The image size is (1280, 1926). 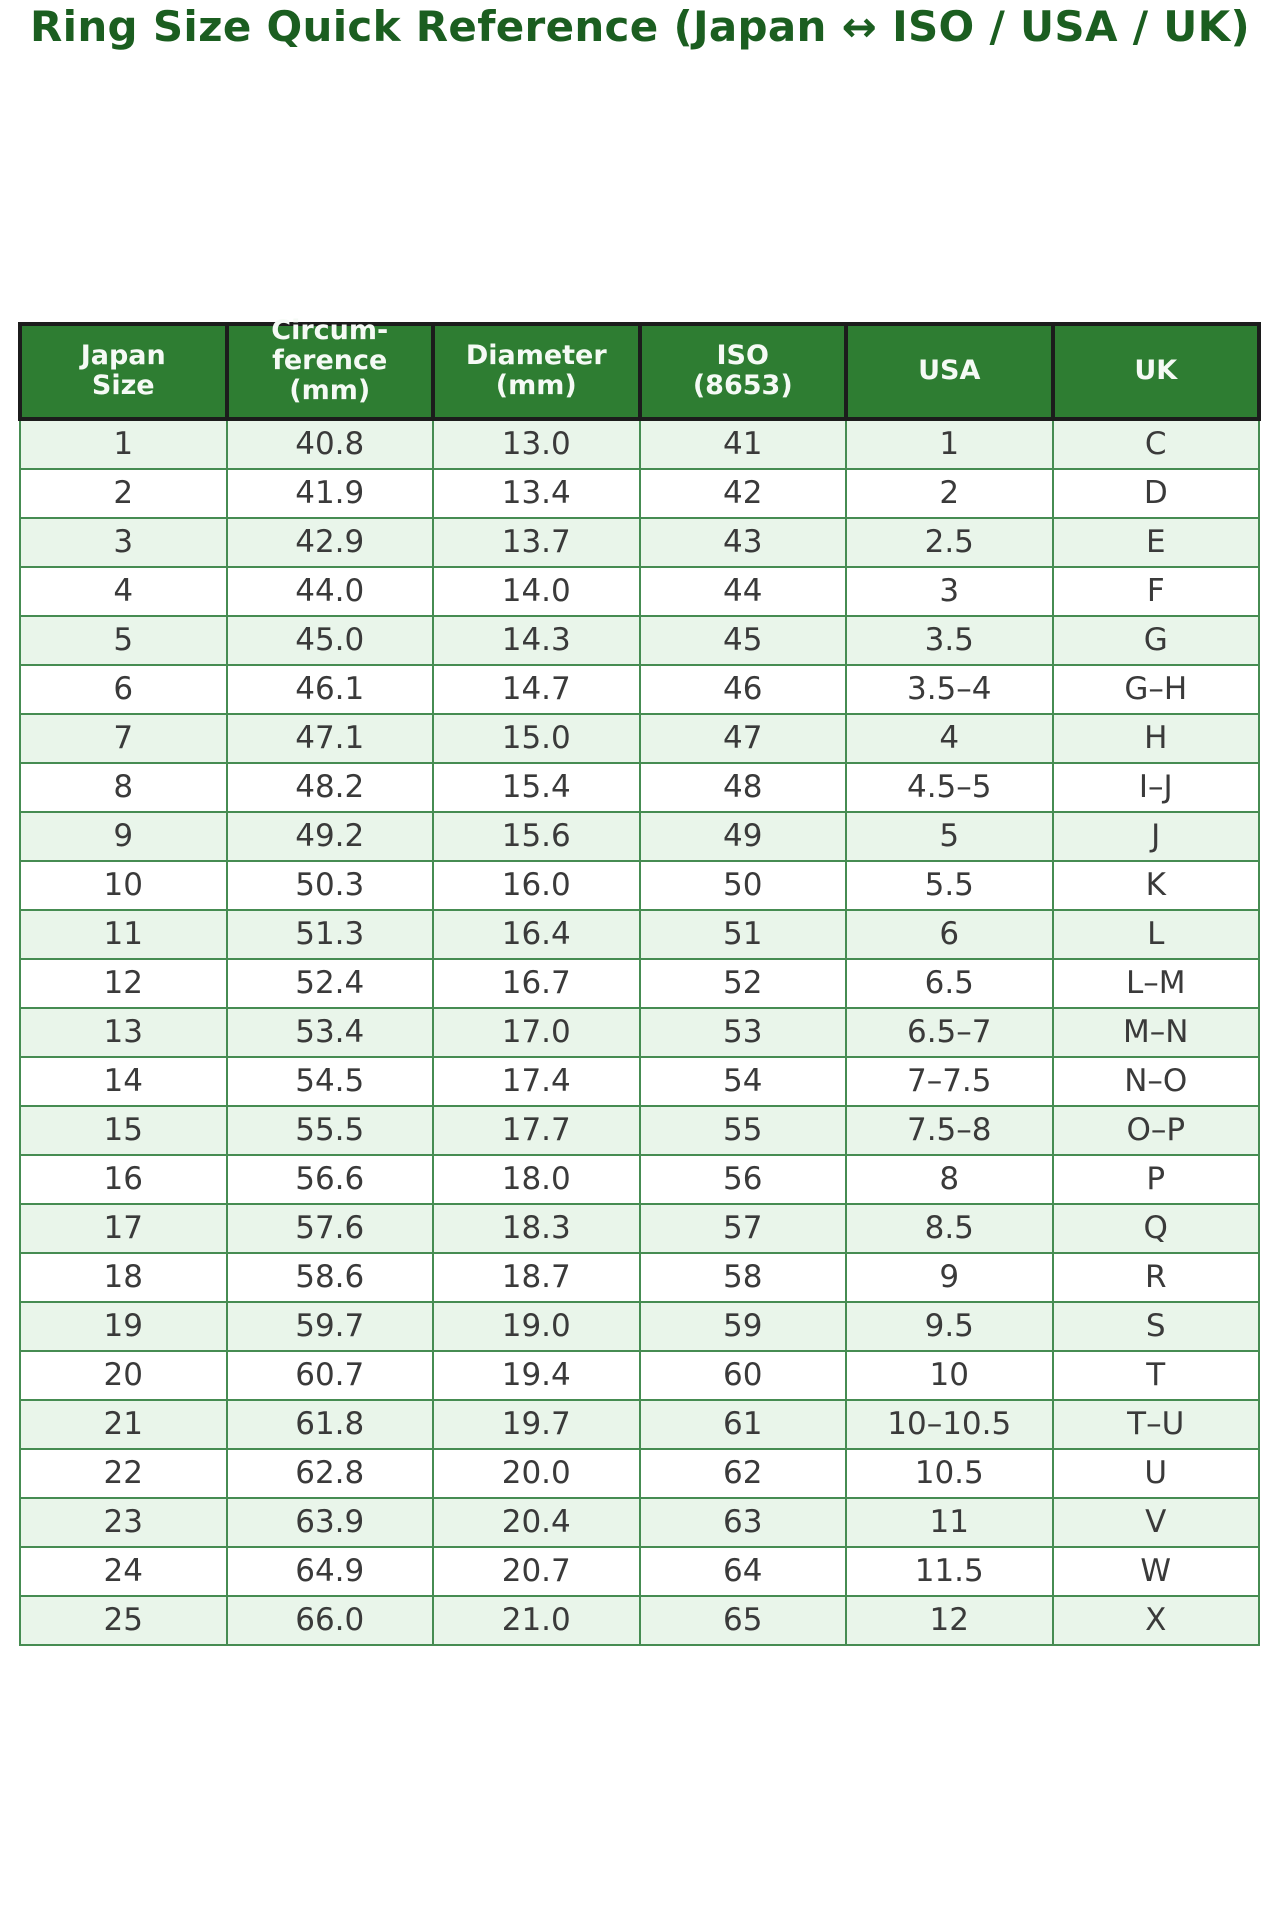 I want to click on cell-circumference-mm: 53.4, so click(x=329, y=1032).